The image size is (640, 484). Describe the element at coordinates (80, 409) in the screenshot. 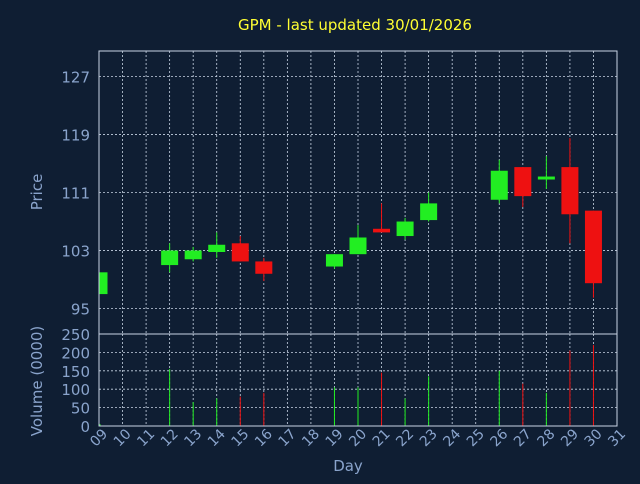

I see `volume-tick-label: 50` at that location.